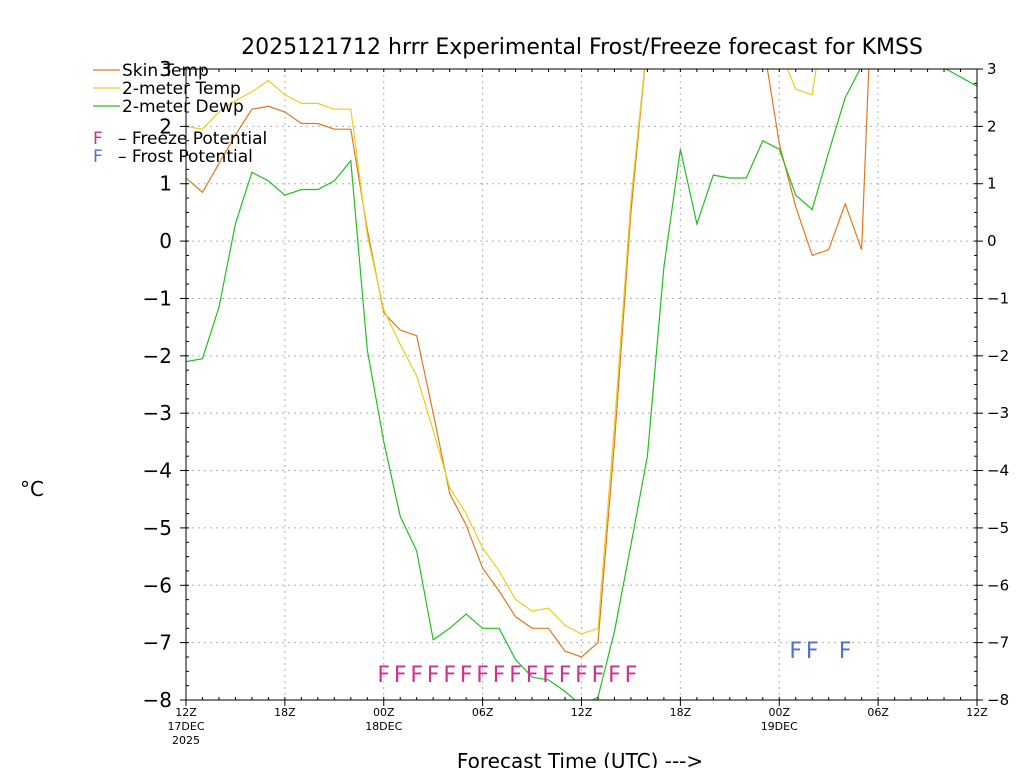 The width and height of the screenshot is (1024, 768). I want to click on x-tick-date: 17DEC, so click(185, 726).